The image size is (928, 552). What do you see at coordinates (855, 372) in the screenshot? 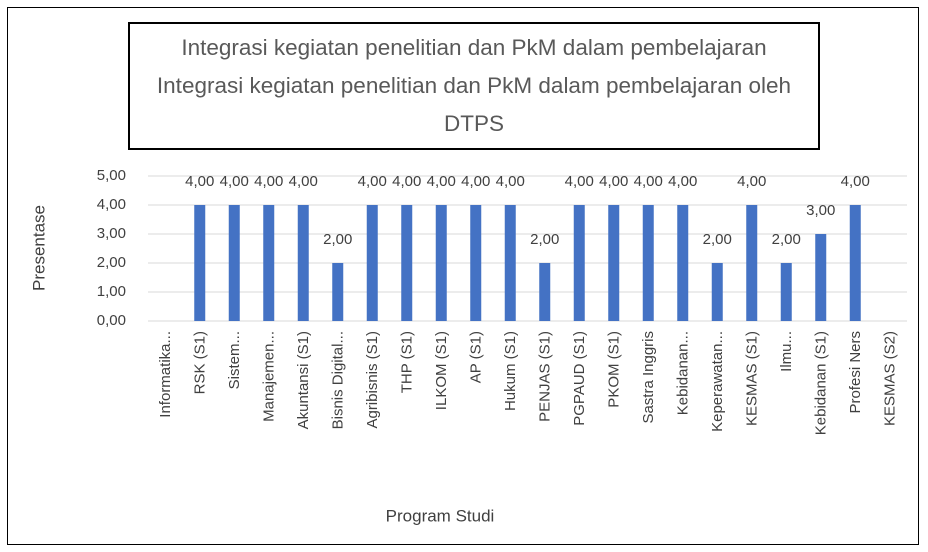
I see `x-tick-label: Profesi Ners` at bounding box center [855, 372].